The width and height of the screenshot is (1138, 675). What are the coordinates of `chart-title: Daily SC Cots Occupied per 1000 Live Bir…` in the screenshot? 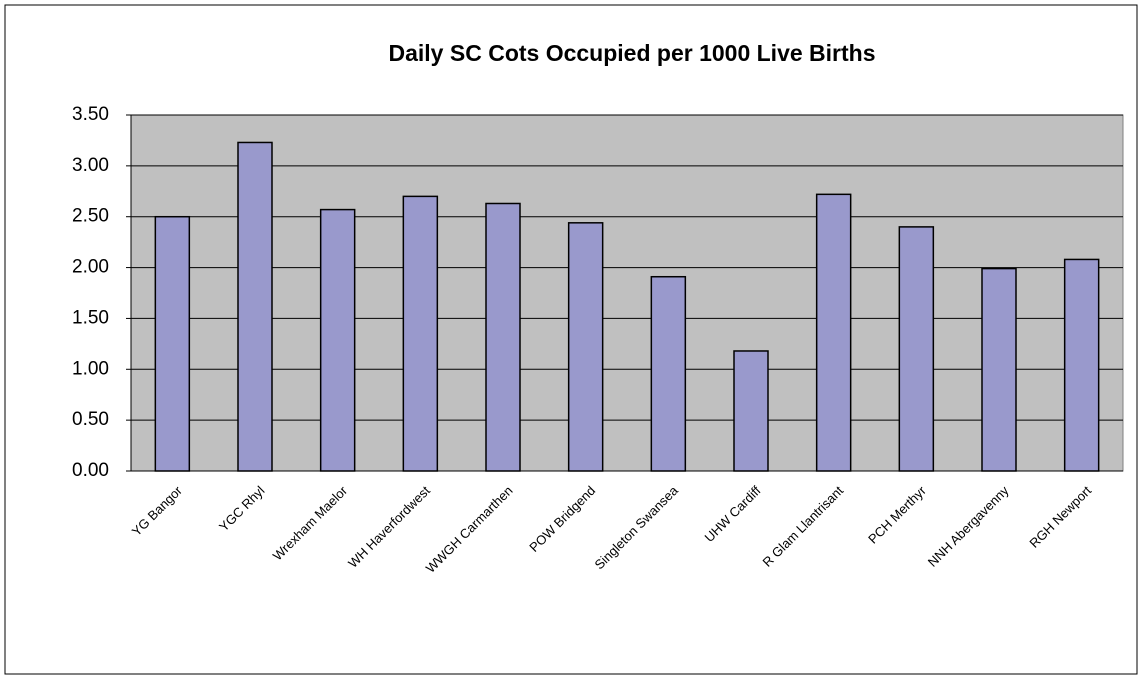 It's located at (632, 53).